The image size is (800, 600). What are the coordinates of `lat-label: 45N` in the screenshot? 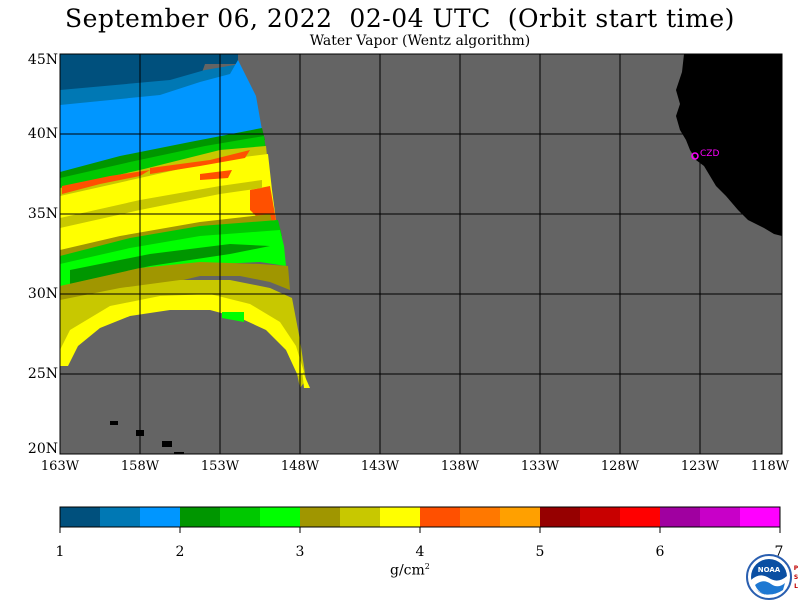 It's located at (42, 60).